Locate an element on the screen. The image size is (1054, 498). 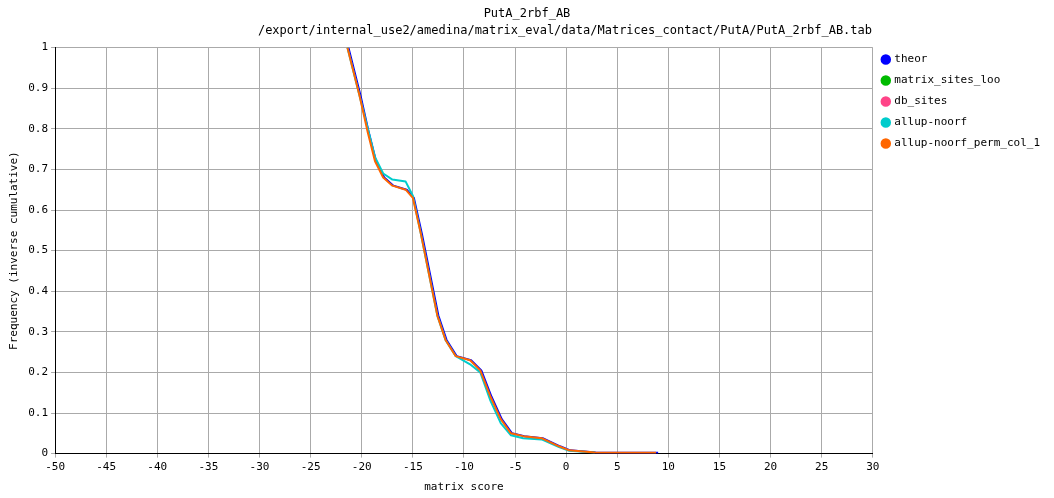
x-tick-label: -25 is located at coordinates (310, 467).